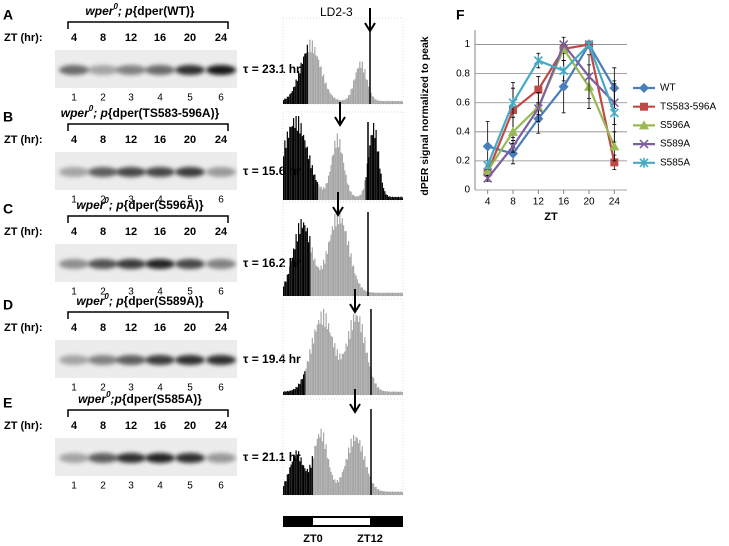  What do you see at coordinates (355, 301) in the screenshot?
I see `peak-arrow` at bounding box center [355, 301].